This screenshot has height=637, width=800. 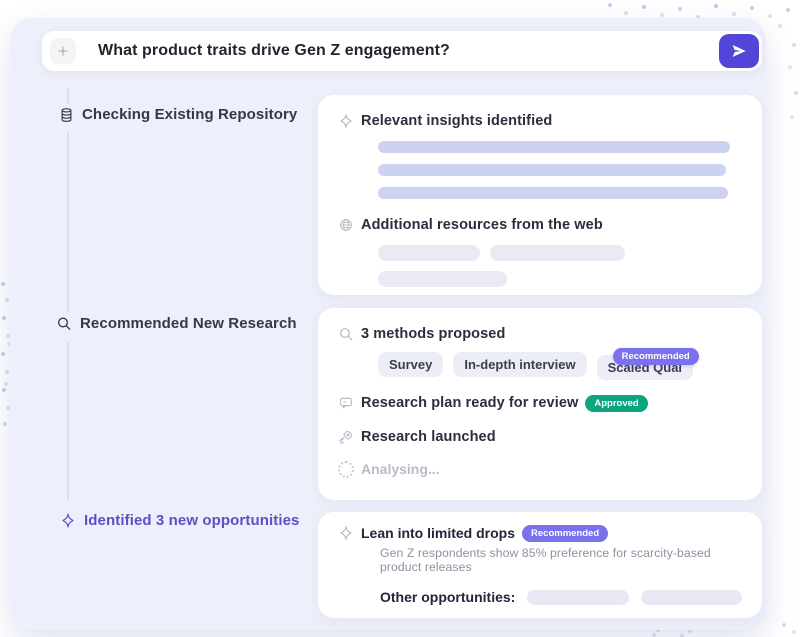 What do you see at coordinates (346, 469) in the screenshot?
I see `spinner-icon` at bounding box center [346, 469].